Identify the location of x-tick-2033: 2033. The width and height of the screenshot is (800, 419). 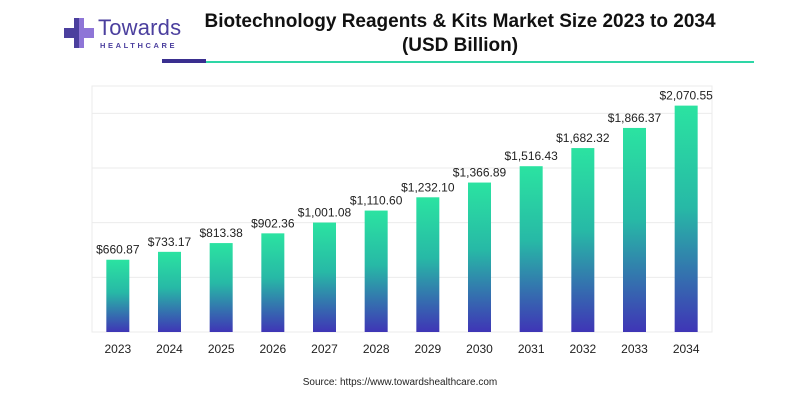
(634, 349).